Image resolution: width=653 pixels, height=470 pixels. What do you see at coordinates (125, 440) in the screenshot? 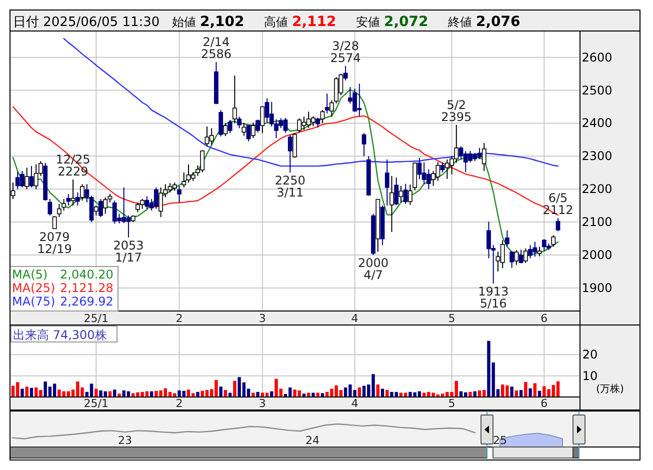
I see `x-tick-label: 23` at bounding box center [125, 440].